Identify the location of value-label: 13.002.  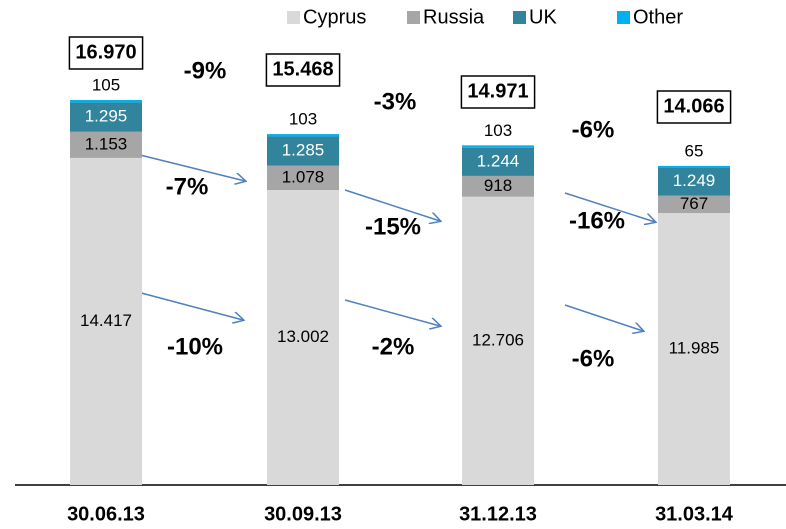
(303, 336).